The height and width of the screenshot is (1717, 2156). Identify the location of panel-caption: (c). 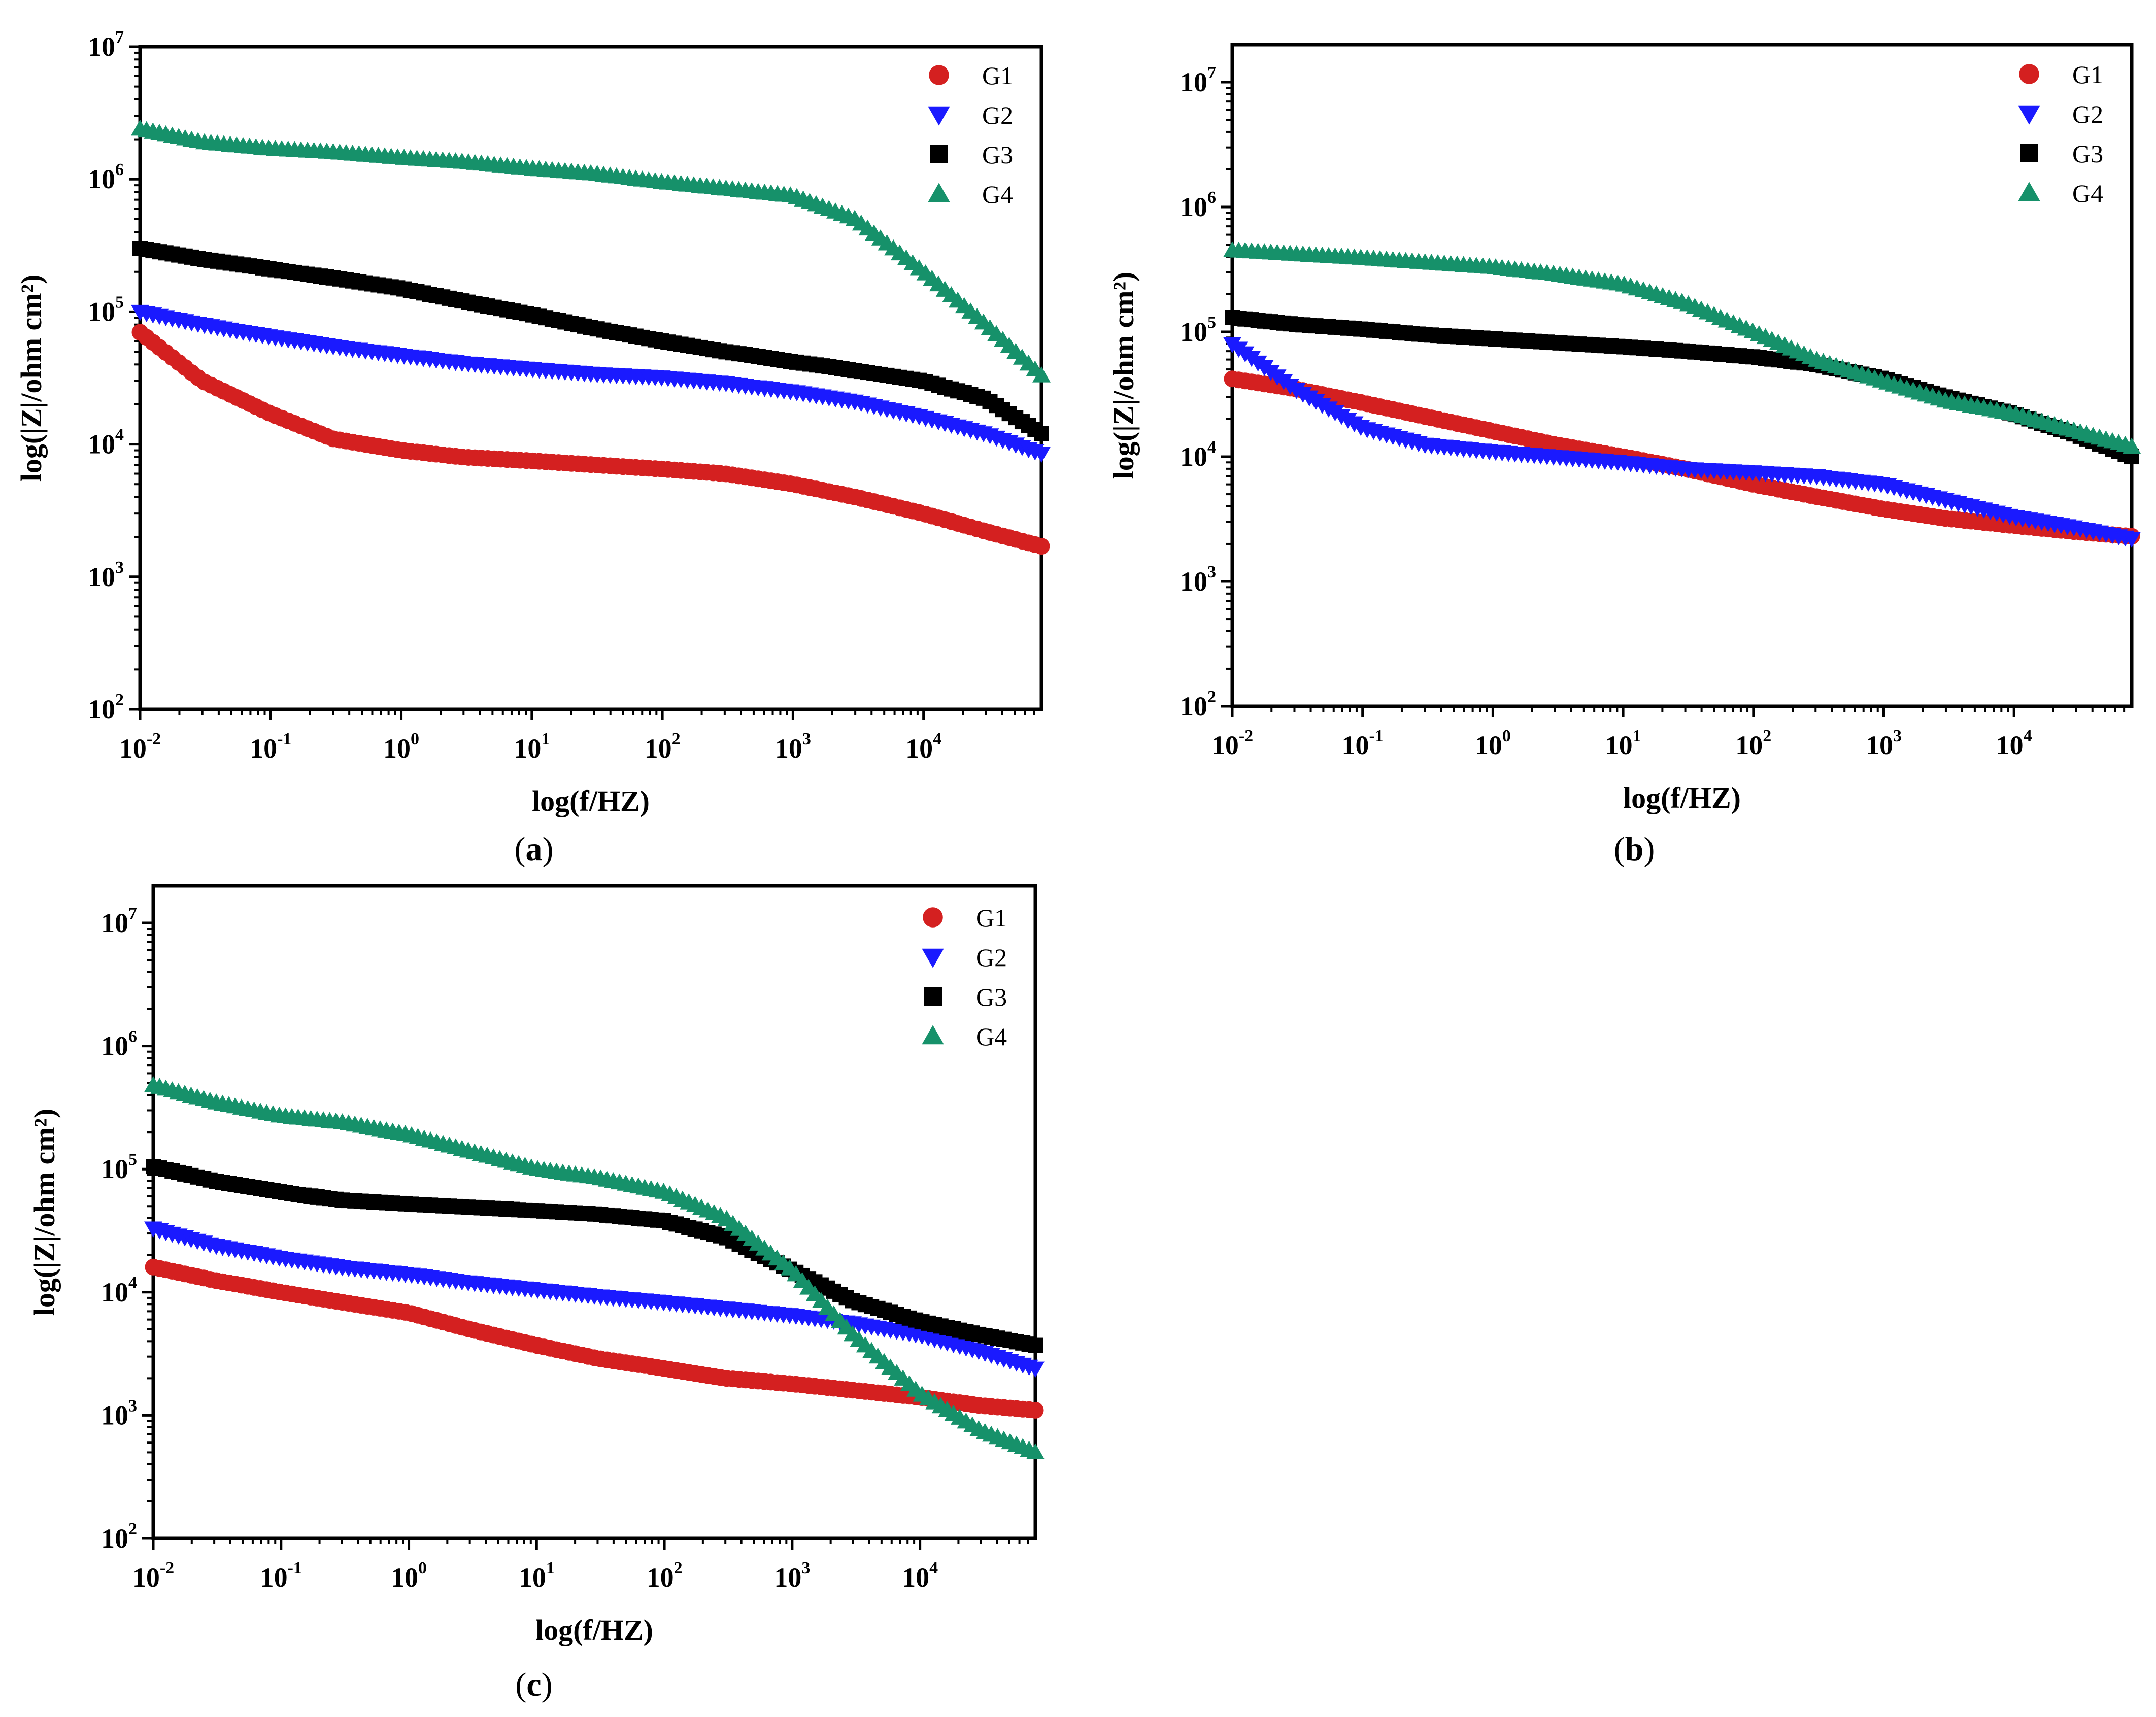
(533, 1684).